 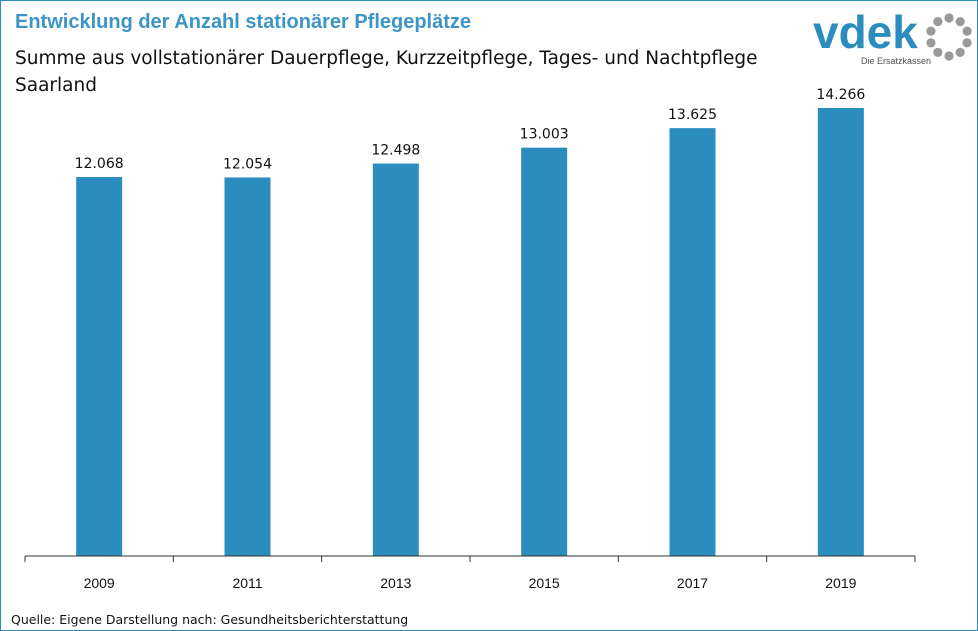 What do you see at coordinates (99, 366) in the screenshot?
I see `bar-2009` at bounding box center [99, 366].